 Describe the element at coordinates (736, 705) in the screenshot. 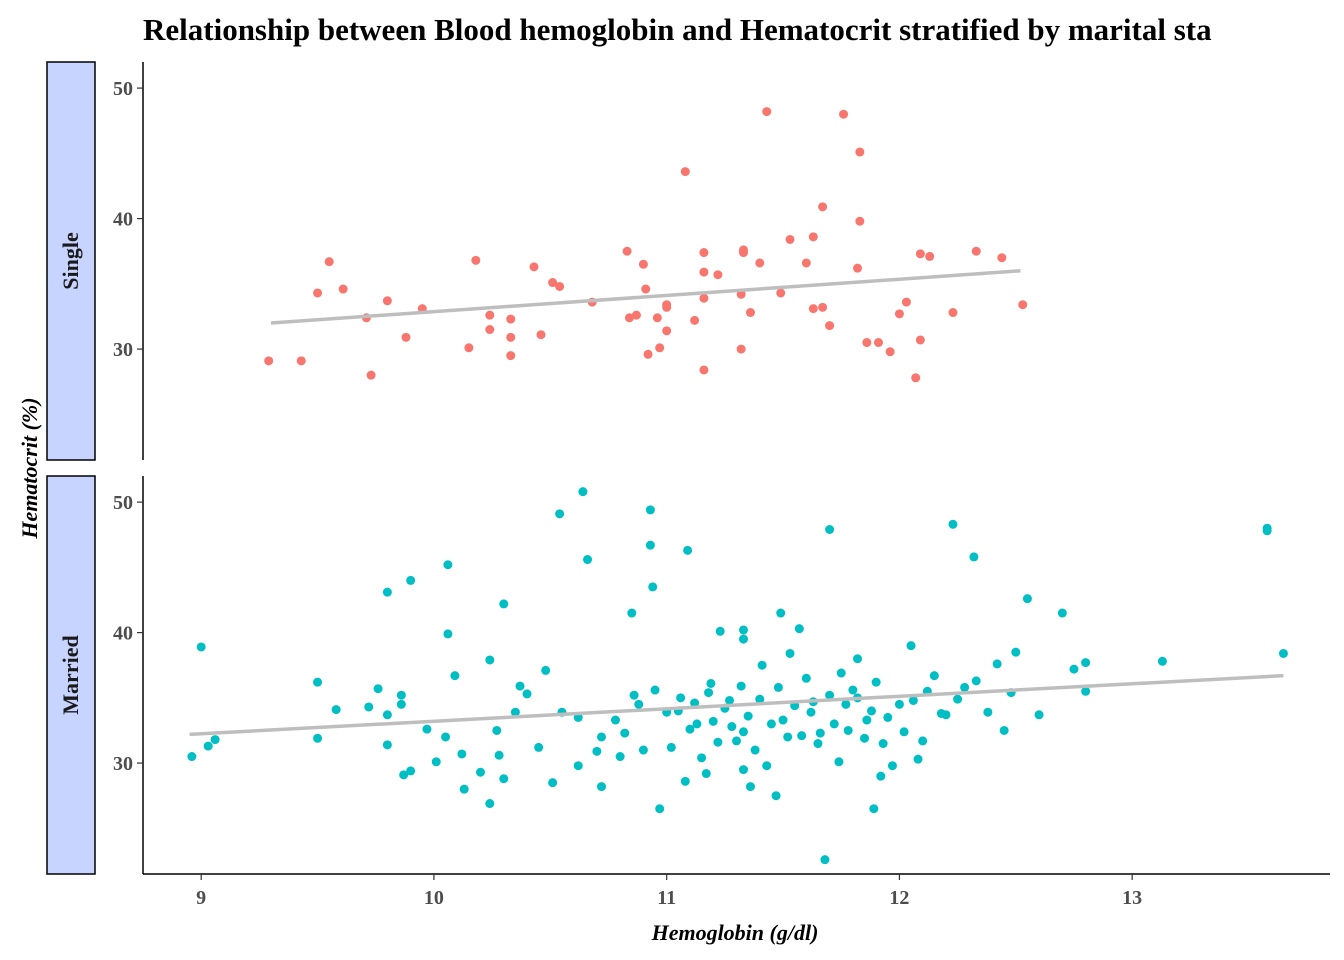

I see `trend-line` at that location.